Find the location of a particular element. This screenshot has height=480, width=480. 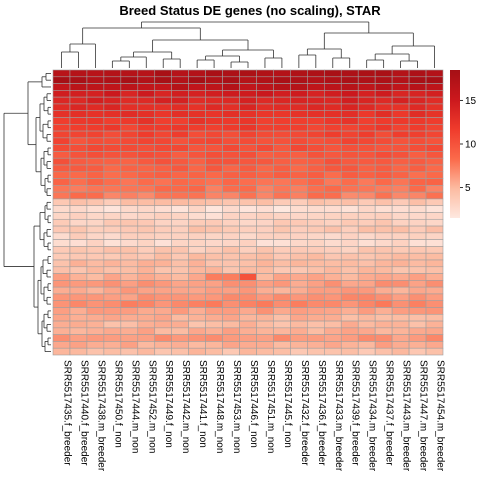

column-label: SRR5517440.f_breeder is located at coordinates (83, 413).